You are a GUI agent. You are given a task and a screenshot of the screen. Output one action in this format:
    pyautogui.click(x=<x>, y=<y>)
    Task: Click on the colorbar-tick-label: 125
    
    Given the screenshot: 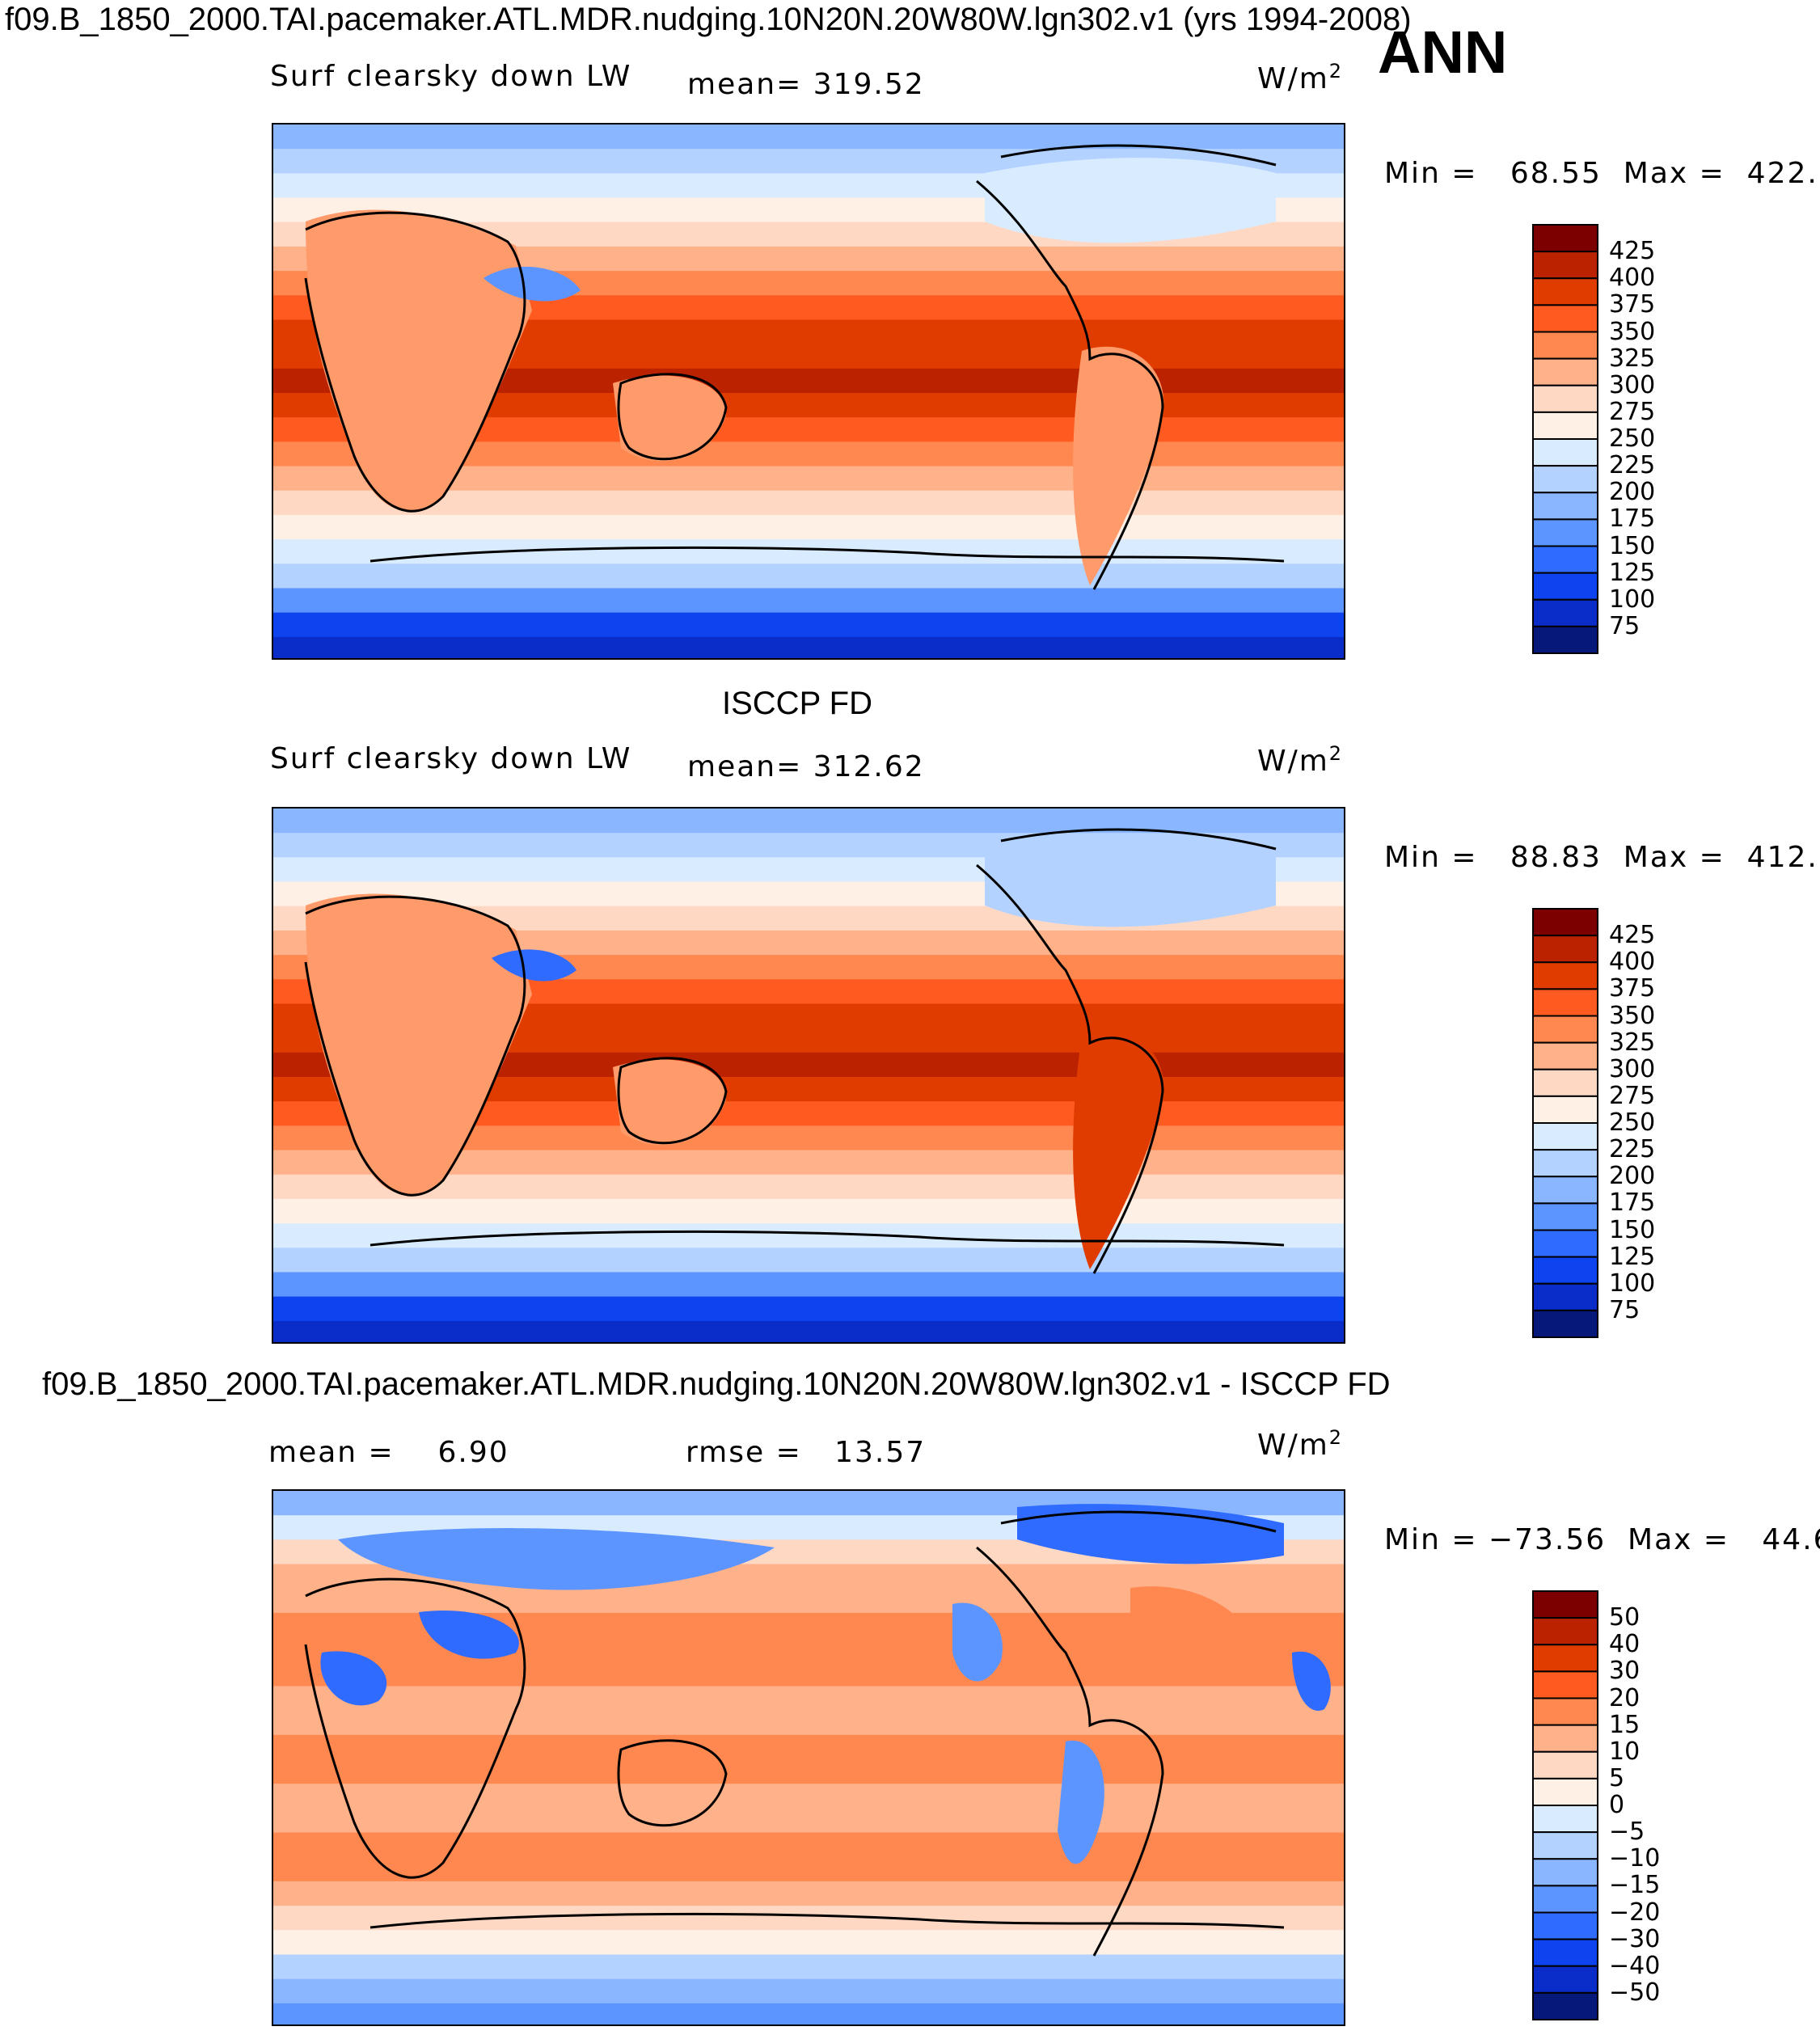 What is the action you would take?
    pyautogui.click(x=1632, y=1256)
    